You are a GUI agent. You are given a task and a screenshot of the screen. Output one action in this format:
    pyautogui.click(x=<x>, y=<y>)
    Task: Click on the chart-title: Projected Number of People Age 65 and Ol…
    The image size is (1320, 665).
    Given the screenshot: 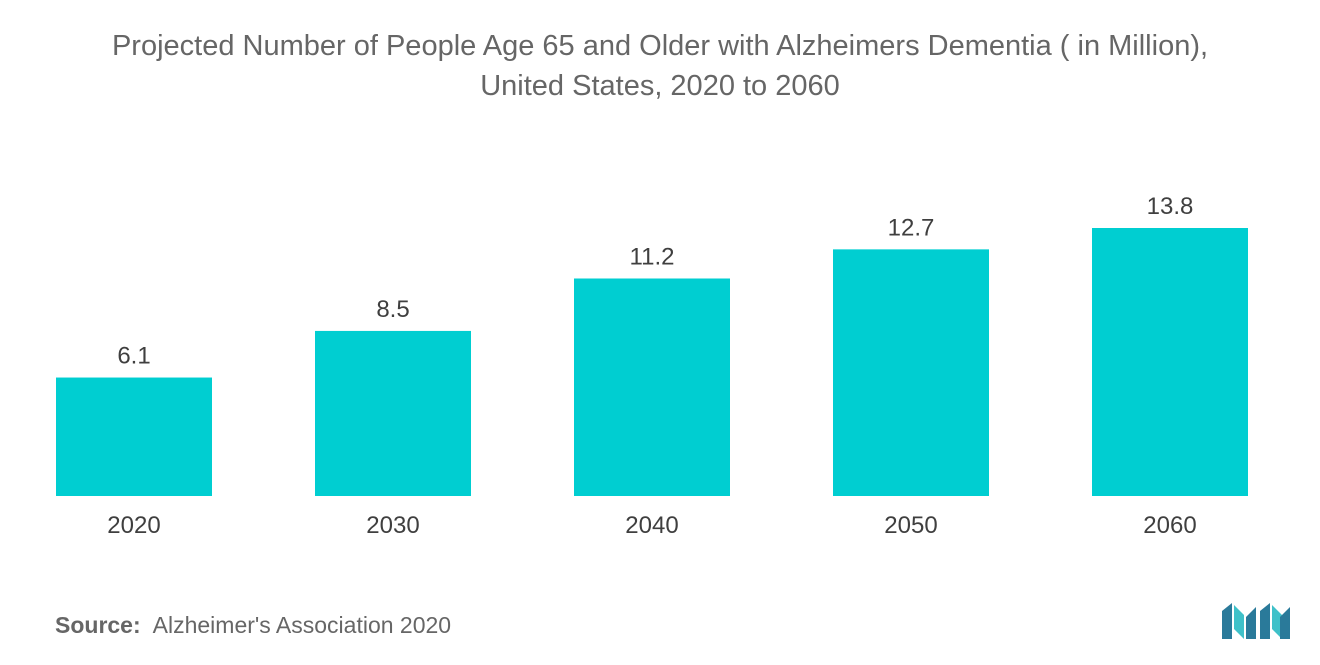 What is the action you would take?
    pyautogui.click(x=660, y=66)
    